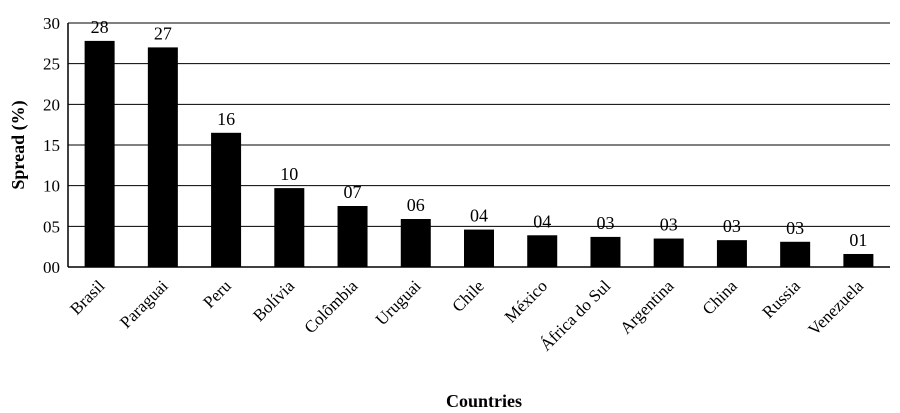  I want to click on x-axis-title: Countries, so click(484, 401).